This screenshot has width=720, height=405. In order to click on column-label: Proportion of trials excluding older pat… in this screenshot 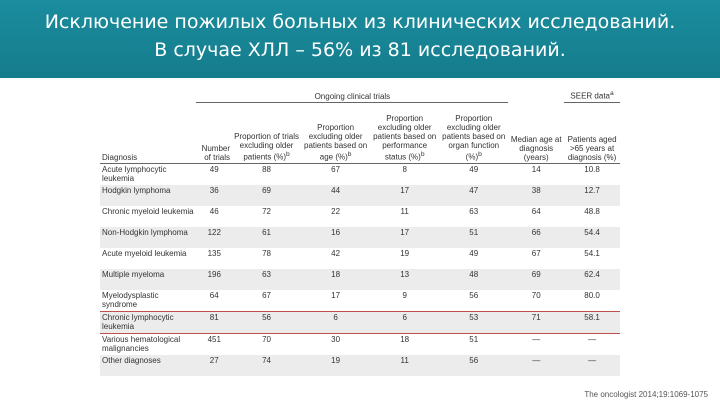, I will do `click(267, 147)`.